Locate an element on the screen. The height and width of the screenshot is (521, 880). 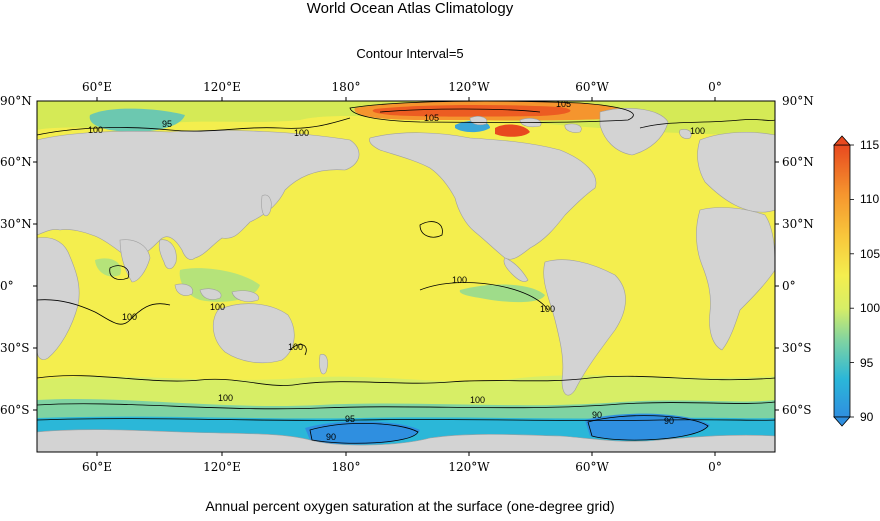
colorbar-gradient is located at coordinates (842, 281).